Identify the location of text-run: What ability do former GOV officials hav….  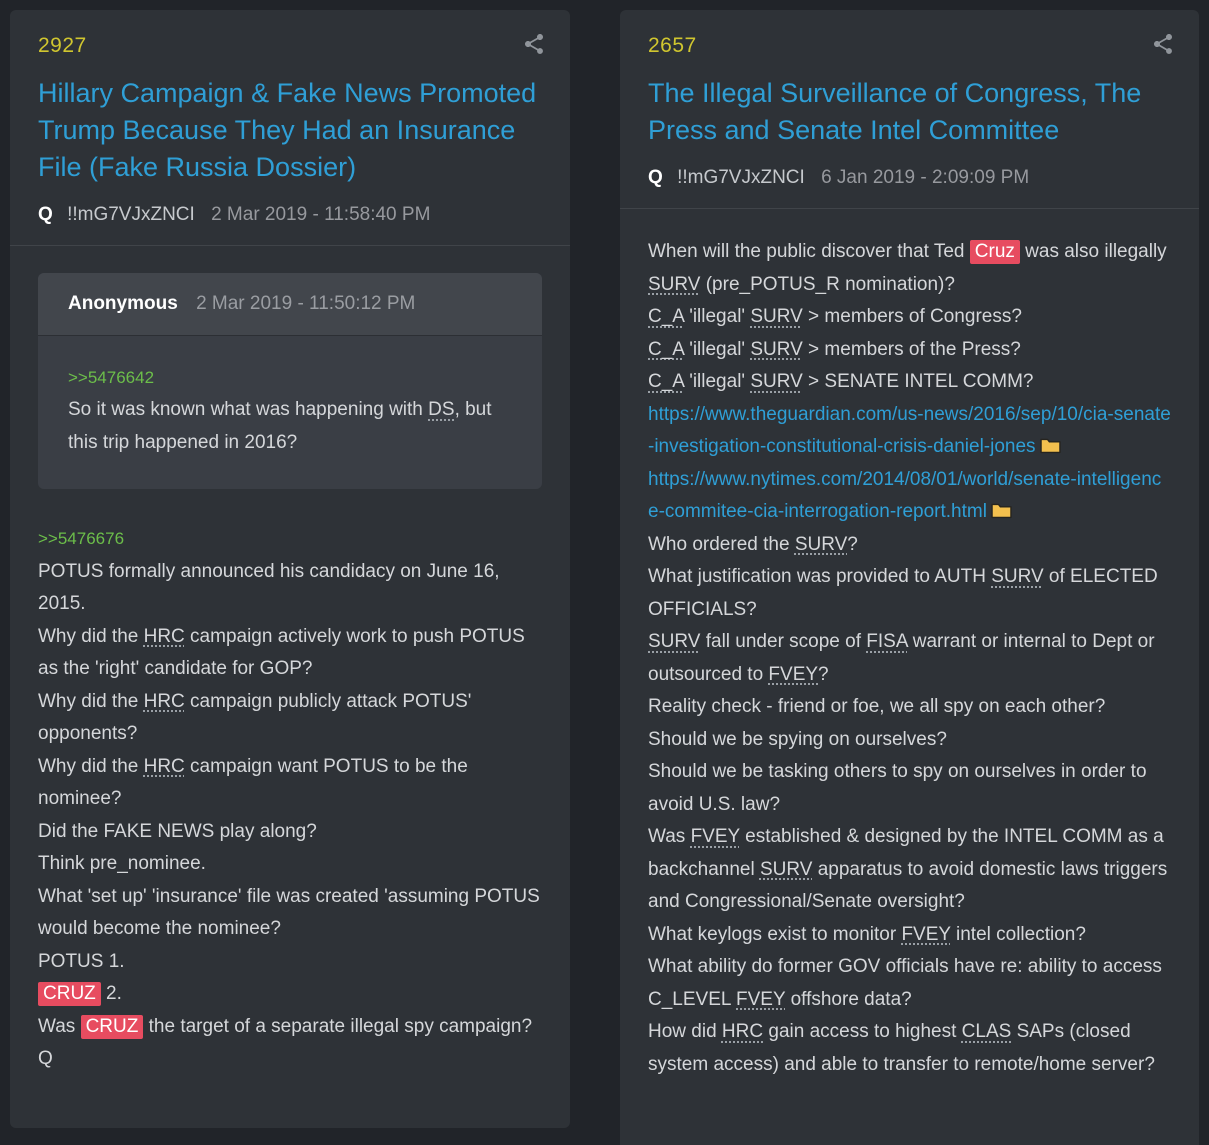
(905, 983).